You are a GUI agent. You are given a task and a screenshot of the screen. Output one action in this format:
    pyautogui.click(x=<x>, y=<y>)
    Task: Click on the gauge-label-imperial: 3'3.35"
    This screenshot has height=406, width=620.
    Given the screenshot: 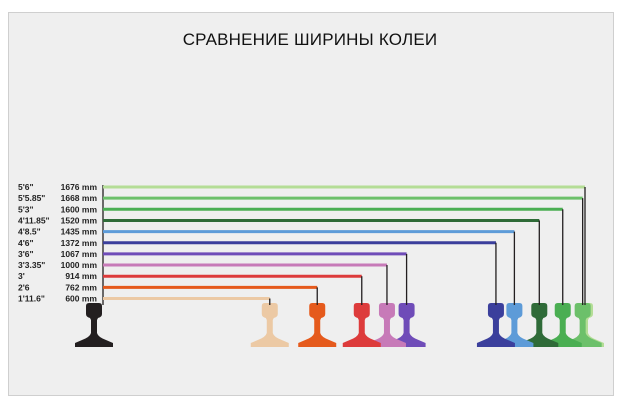 What is the action you would take?
    pyautogui.click(x=31, y=265)
    